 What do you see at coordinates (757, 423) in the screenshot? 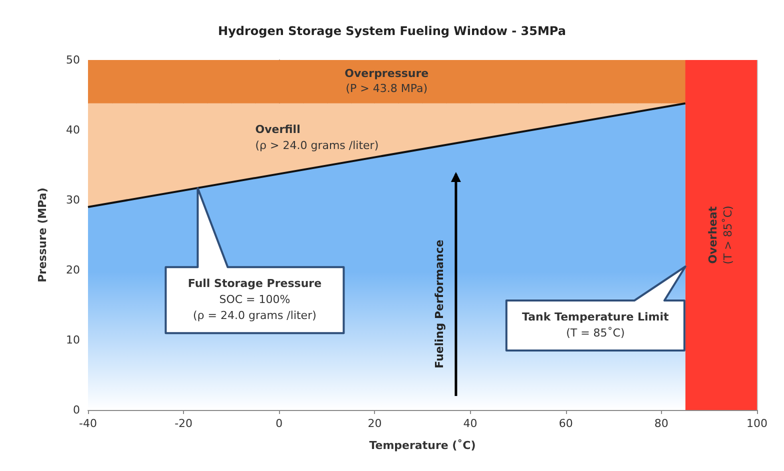
I see `x-tick-label: 100` at bounding box center [757, 423].